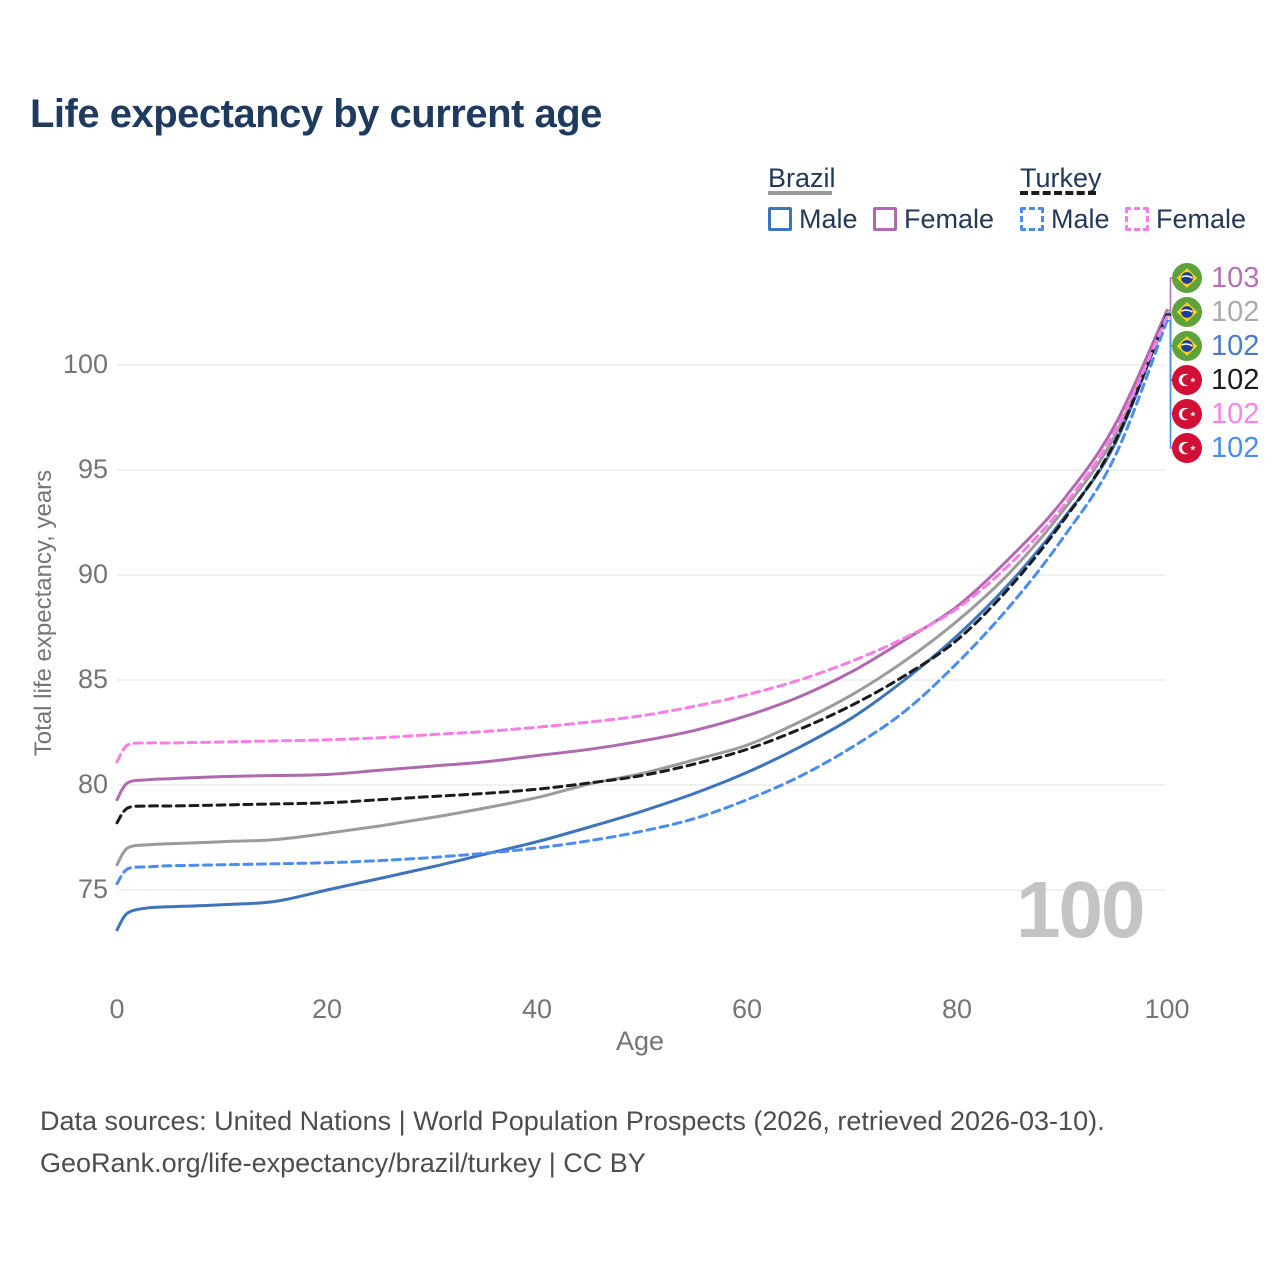  What do you see at coordinates (800, 193) in the screenshot?
I see `legend-brazil-line-swatch` at bounding box center [800, 193].